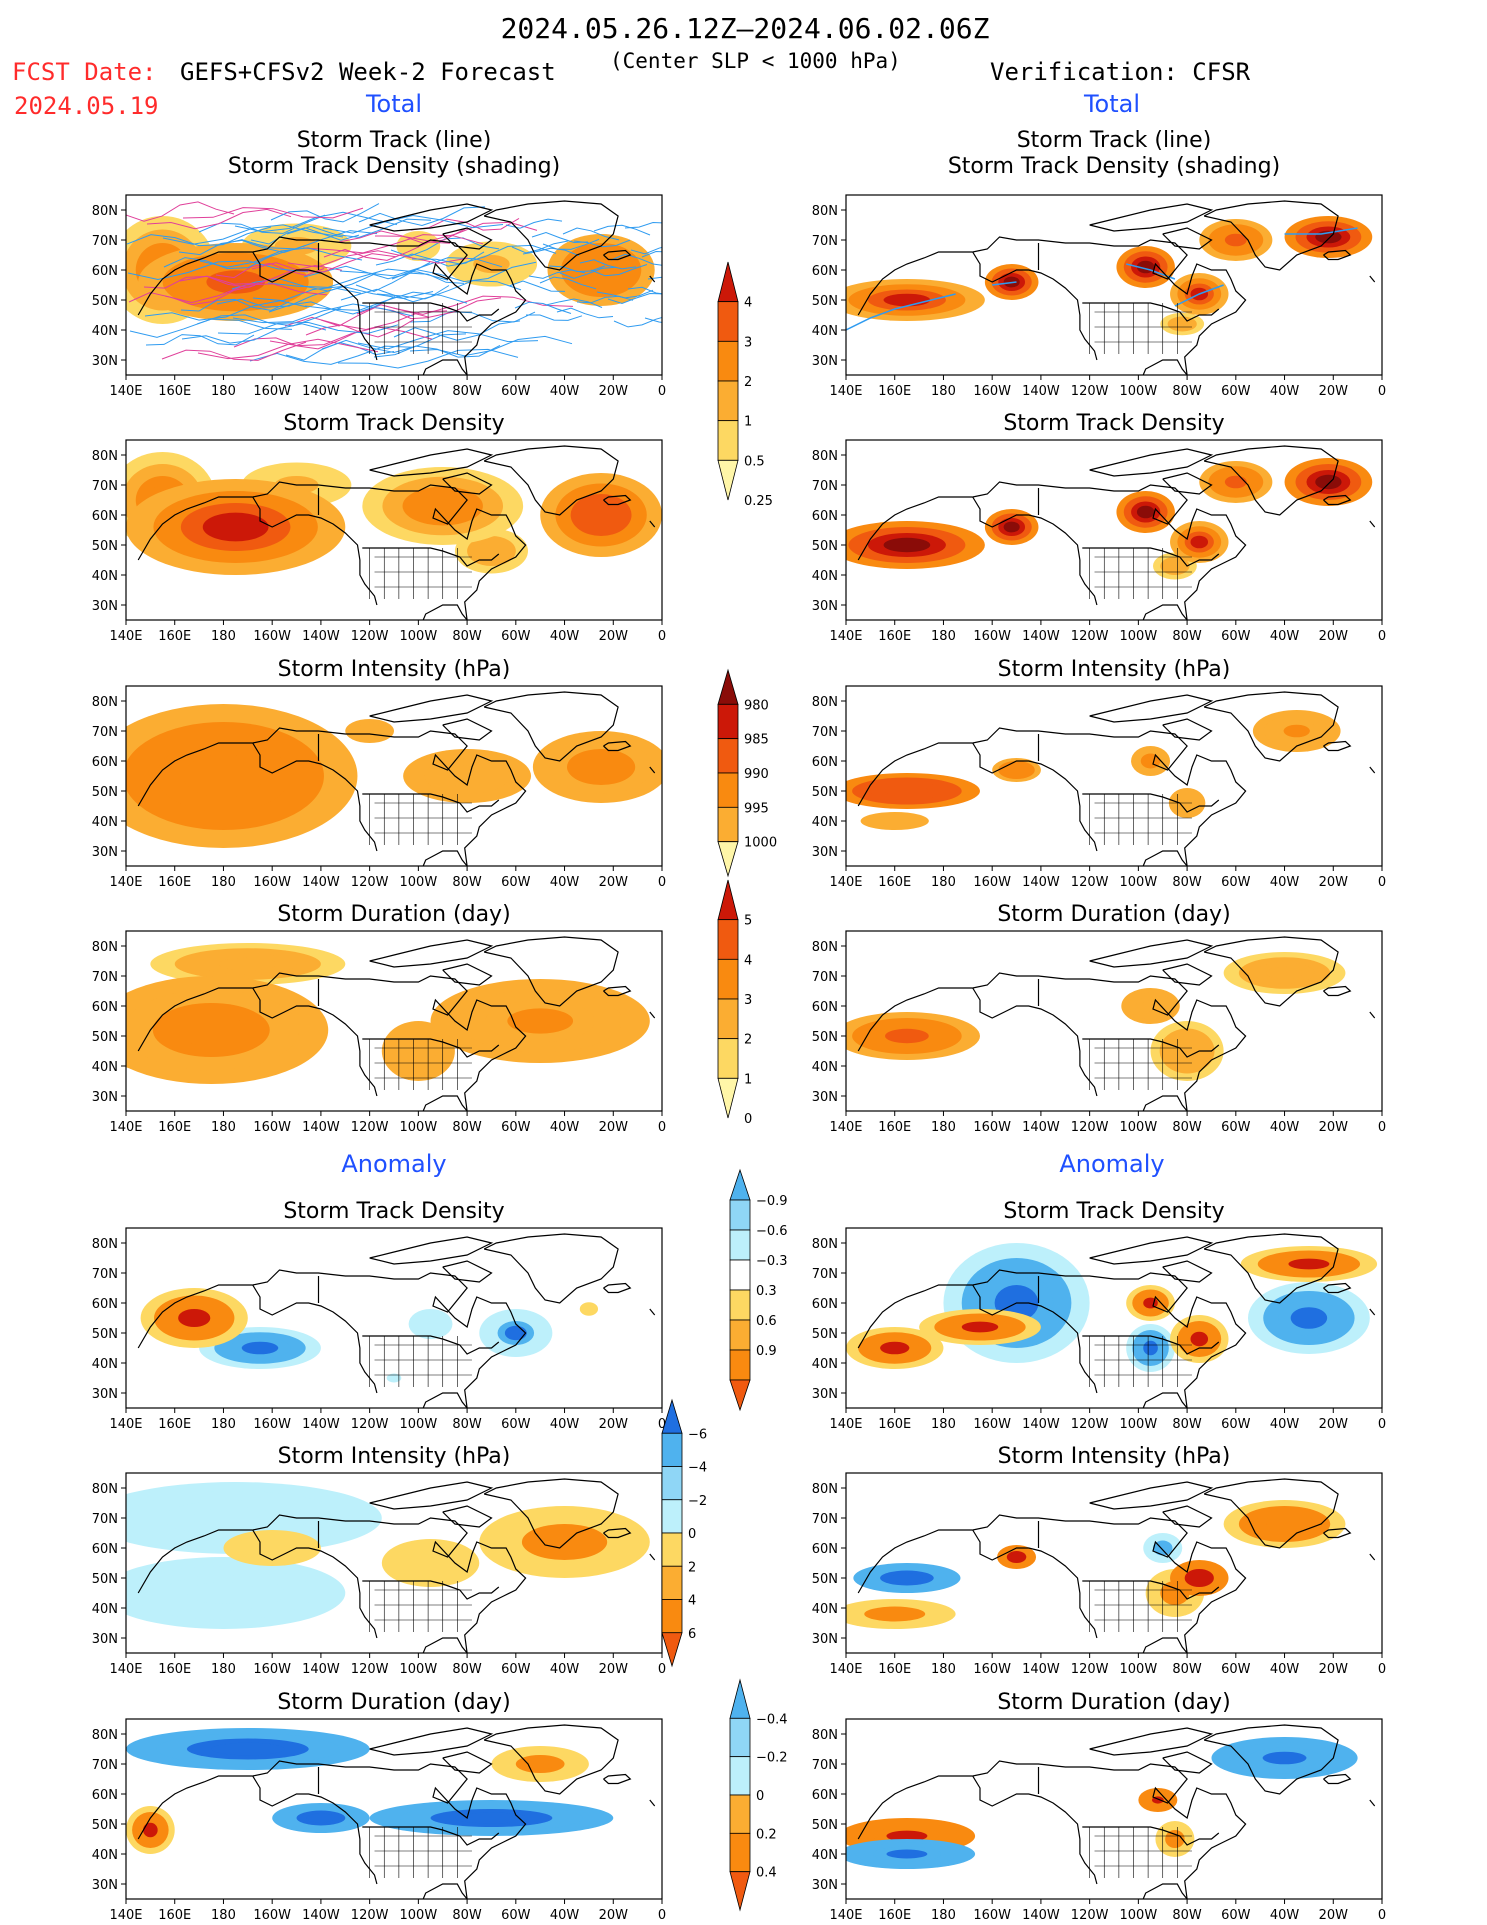  What do you see at coordinates (772, 1719) in the screenshot?
I see `colorbar-label: −0.4` at bounding box center [772, 1719].